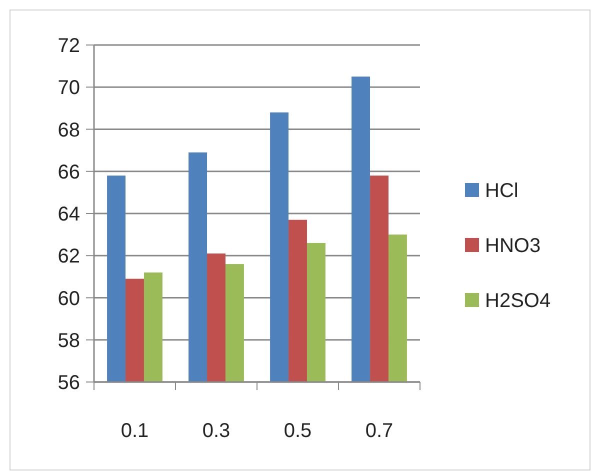 This screenshot has width=592, height=472. I want to click on y-tick-label: 64, so click(69, 215).